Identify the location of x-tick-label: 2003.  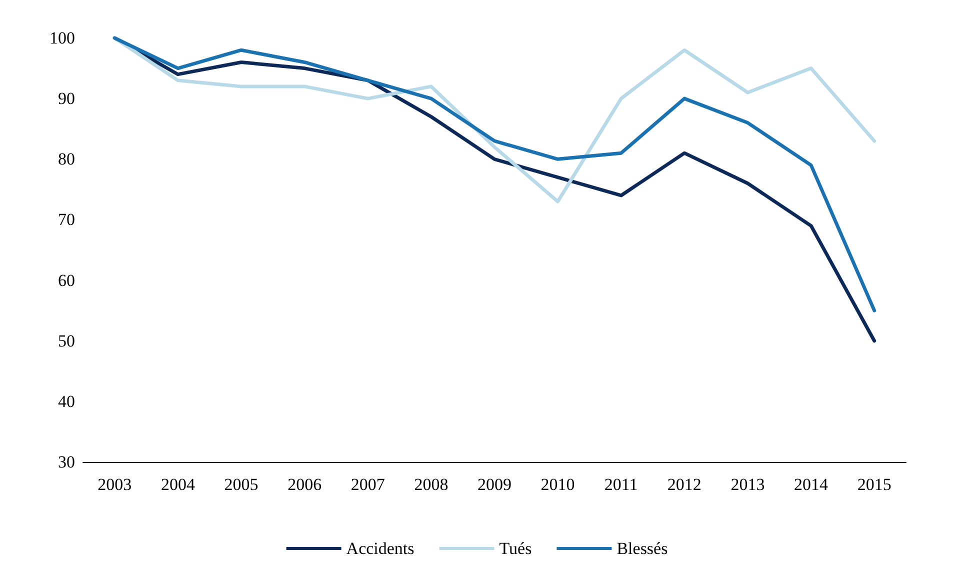
(115, 484).